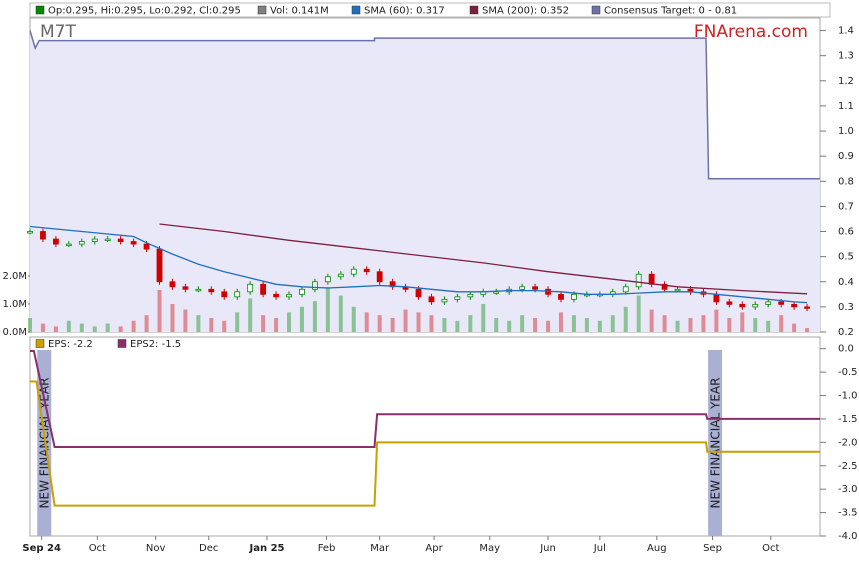 The height and width of the screenshot is (566, 859). I want to click on symbol: M7T, so click(58, 32).